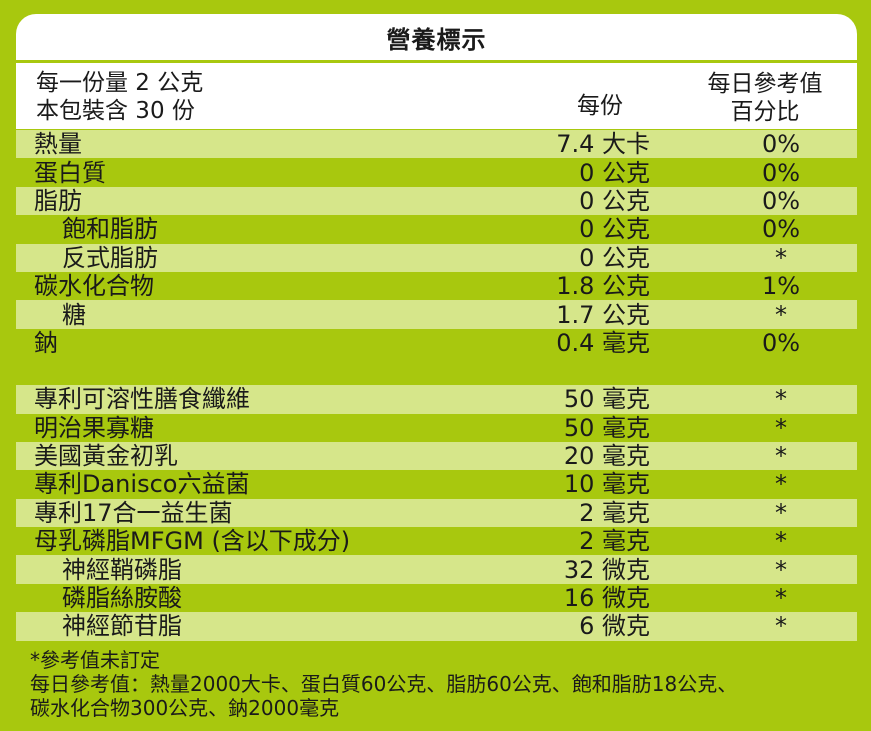 This screenshot has height=731, width=871. Describe the element at coordinates (436, 286) in the screenshot. I see `table-row: 碳水化合物 1.8 公克 1%` at that location.